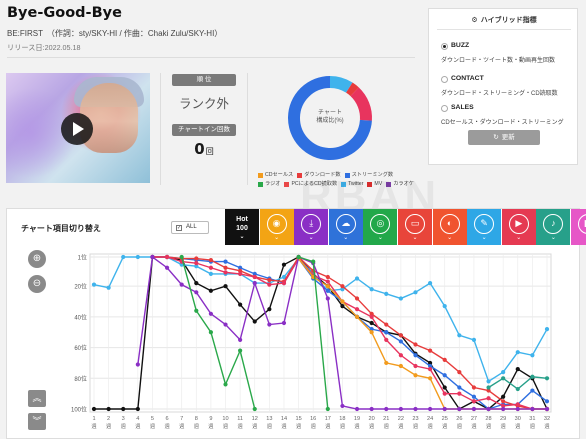  What do you see at coordinates (444, 46) in the screenshot?
I see `hybrid-radio-buzz` at bounding box center [444, 46].